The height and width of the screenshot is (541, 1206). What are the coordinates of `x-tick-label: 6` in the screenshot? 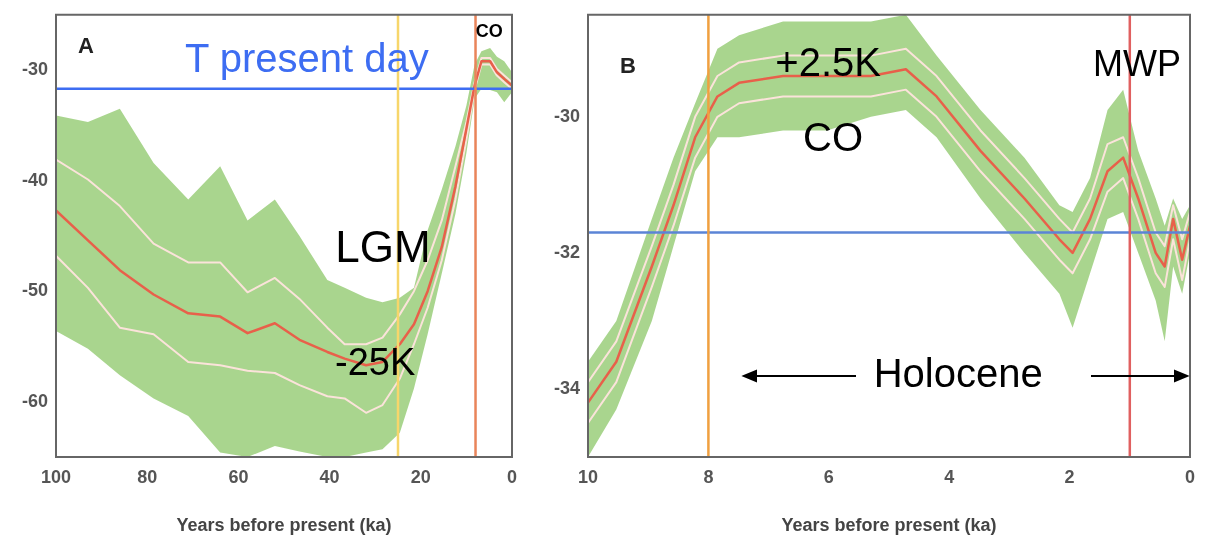 It's located at (828, 476).